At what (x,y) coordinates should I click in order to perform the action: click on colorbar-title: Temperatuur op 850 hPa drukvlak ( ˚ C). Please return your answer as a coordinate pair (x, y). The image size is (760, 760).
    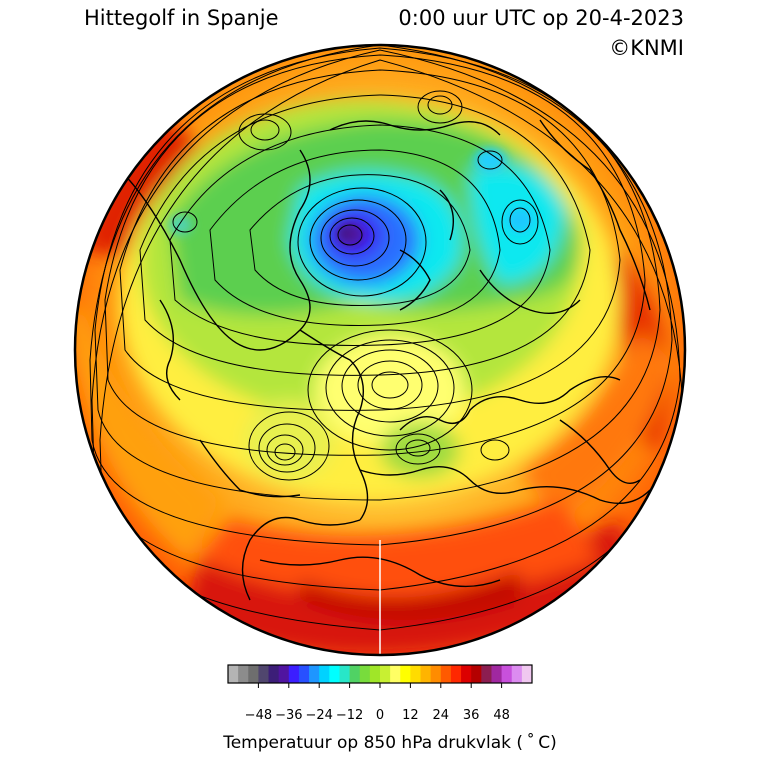
    Looking at the image, I should click on (390, 743).